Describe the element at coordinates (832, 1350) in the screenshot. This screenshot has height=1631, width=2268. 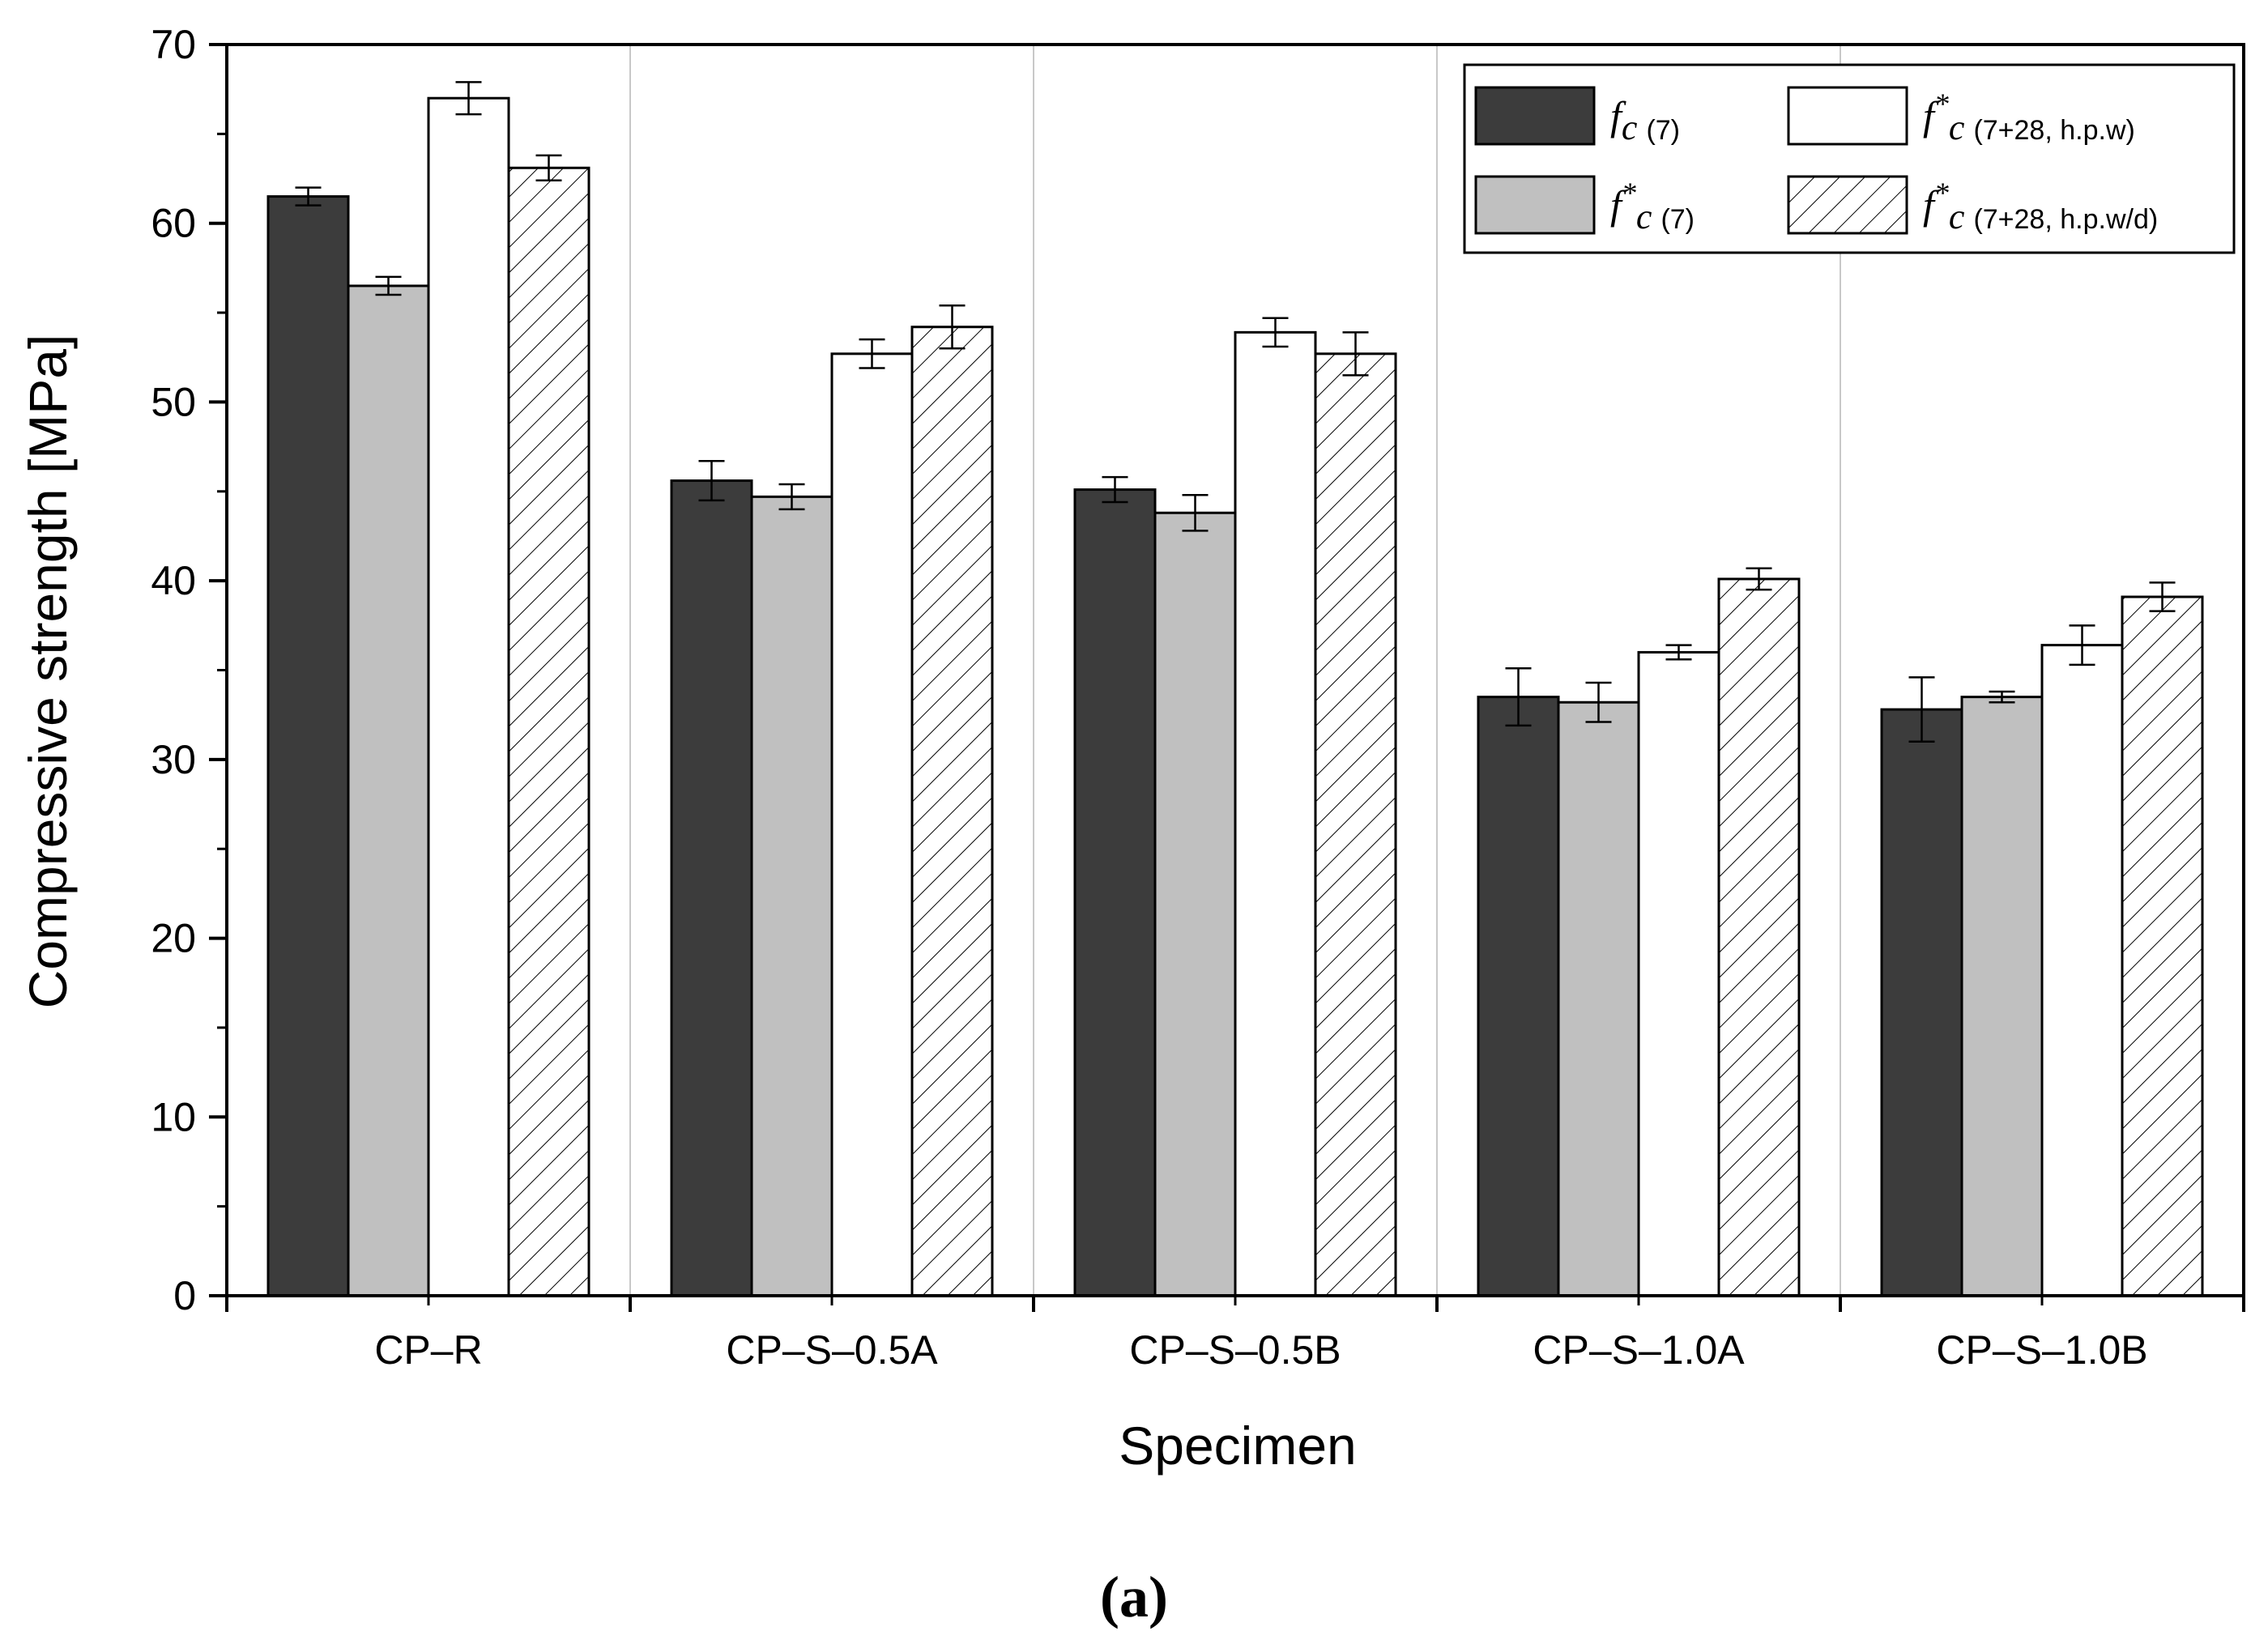
I see `x-tick-label: CP–S–0.5A` at that location.